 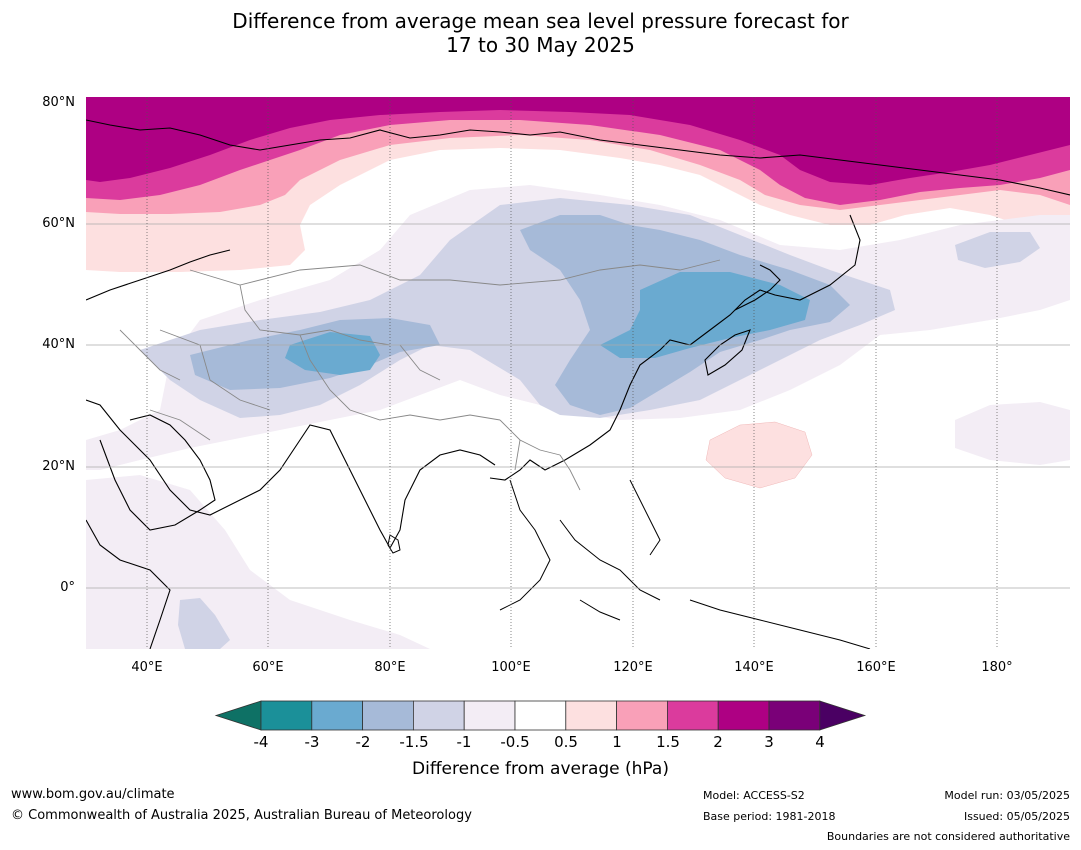 I want to click on website-link: www.bom.gov.au/climate, so click(x=93, y=794).